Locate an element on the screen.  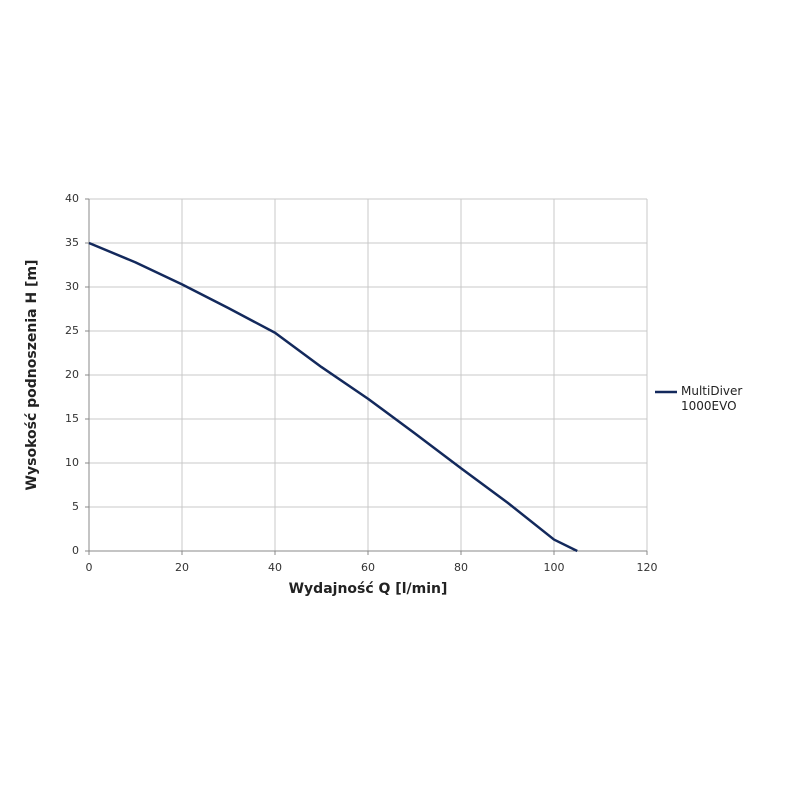
x-tick-label: 120 is located at coordinates (647, 567).